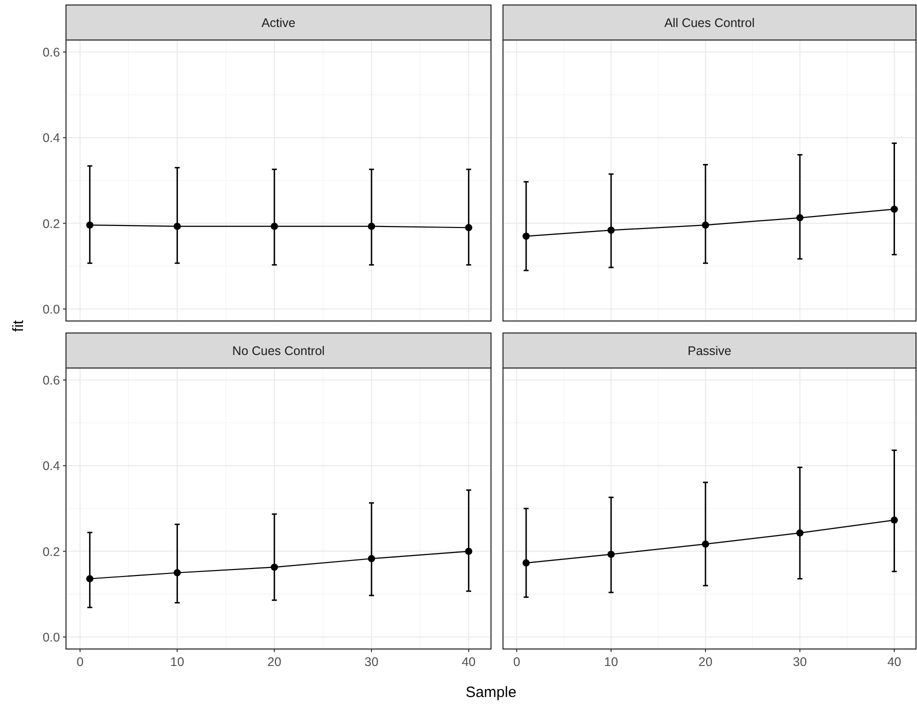  What do you see at coordinates (278, 351) in the screenshot?
I see `chart-title: No Cues Control` at bounding box center [278, 351].